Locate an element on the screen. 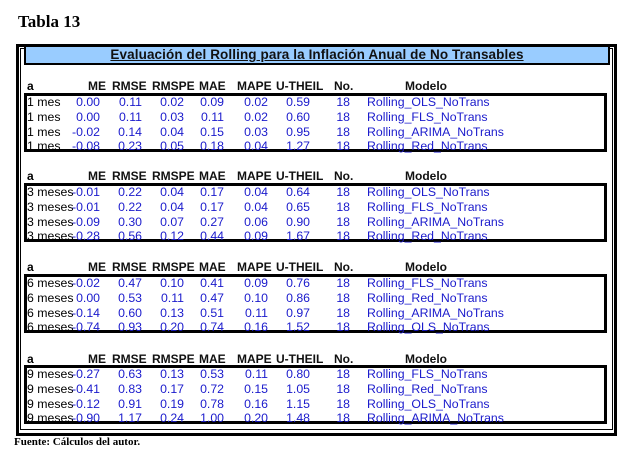  cell-mape: 0.04 is located at coordinates (256, 146).